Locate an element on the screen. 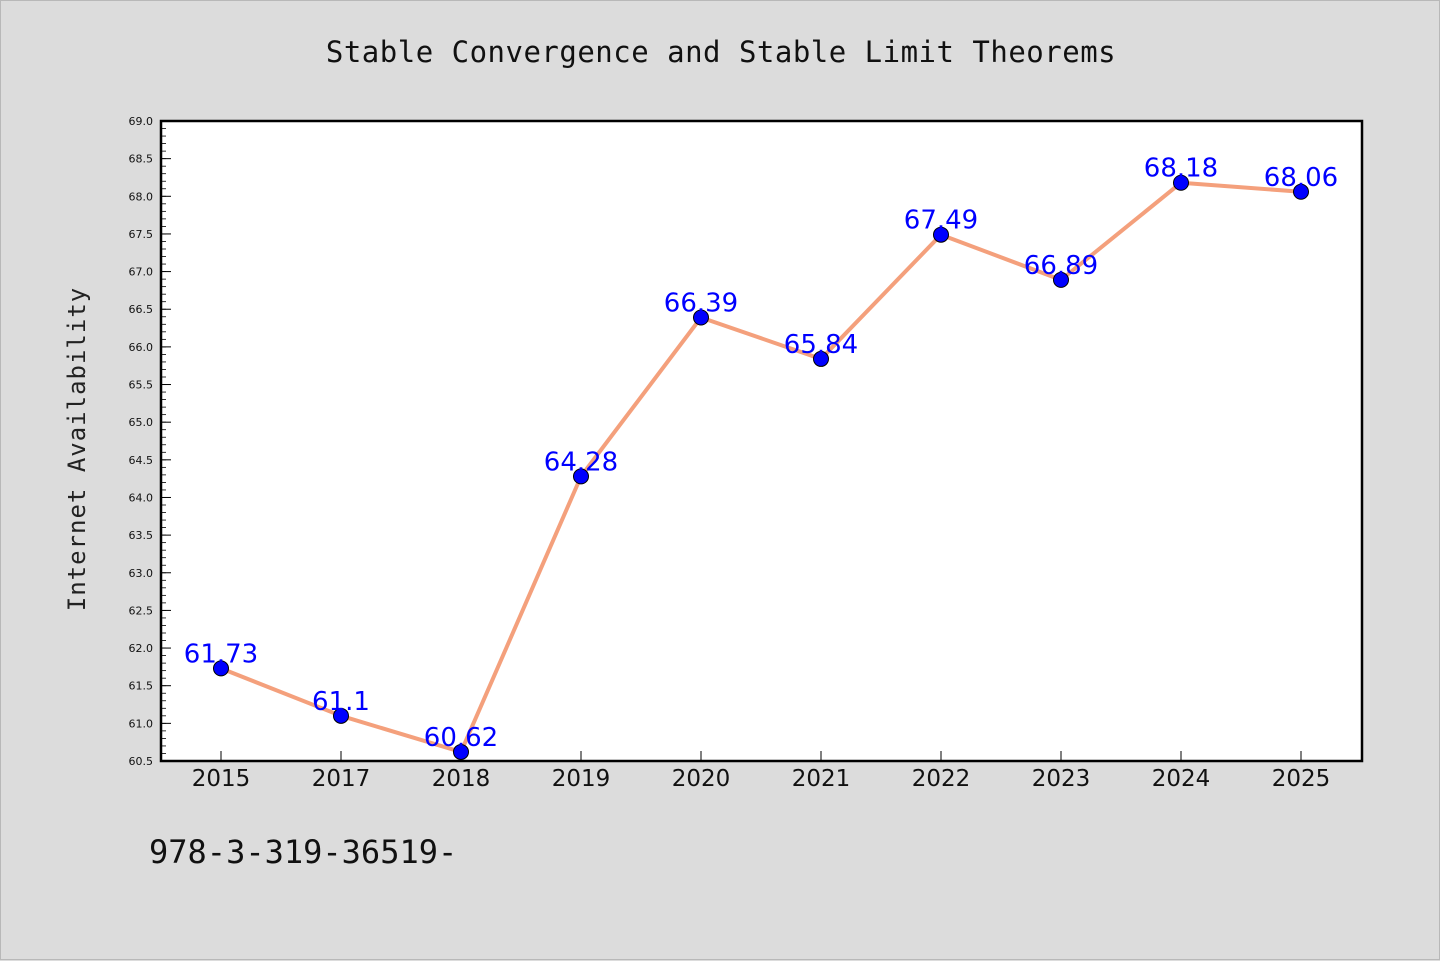 This screenshot has height=961, width=1440. data-label: 66.89 is located at coordinates (1061, 266).